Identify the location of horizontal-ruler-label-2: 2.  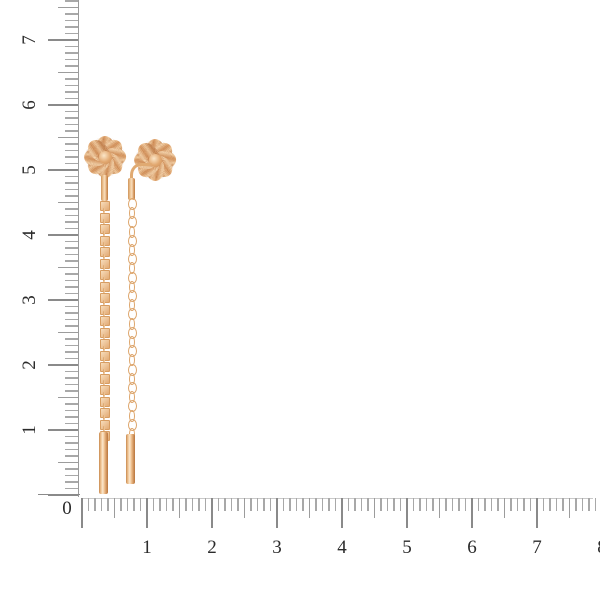
(212, 547).